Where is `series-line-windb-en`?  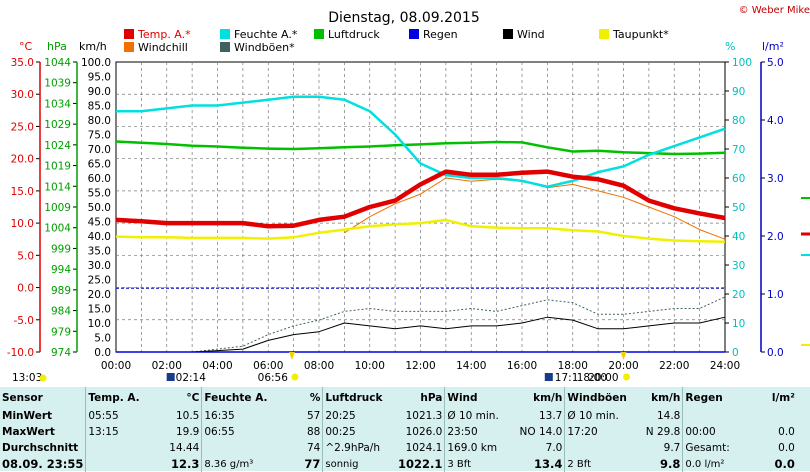
series-line-windb-en is located at coordinates (421, 324).